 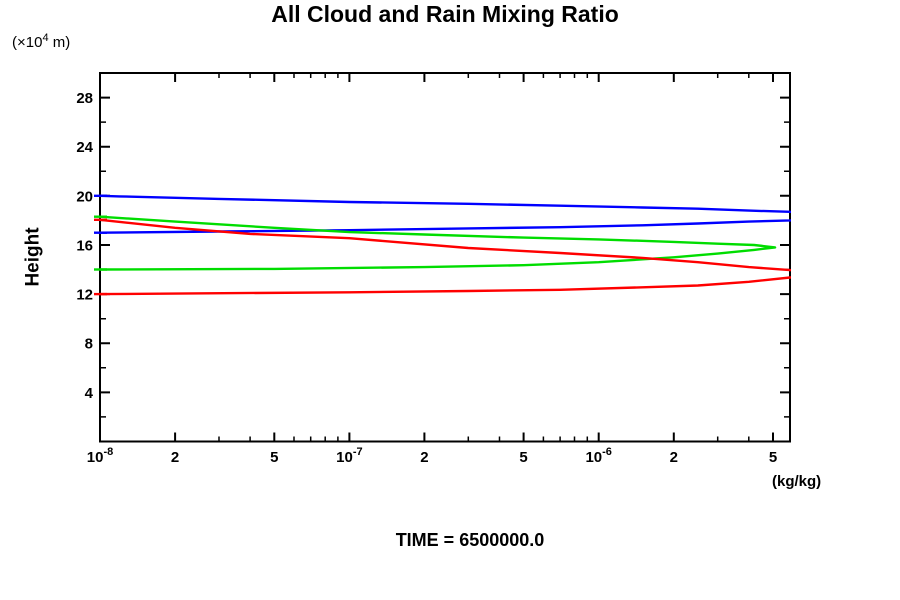 I want to click on y-tick-label: 16, so click(x=84, y=246).